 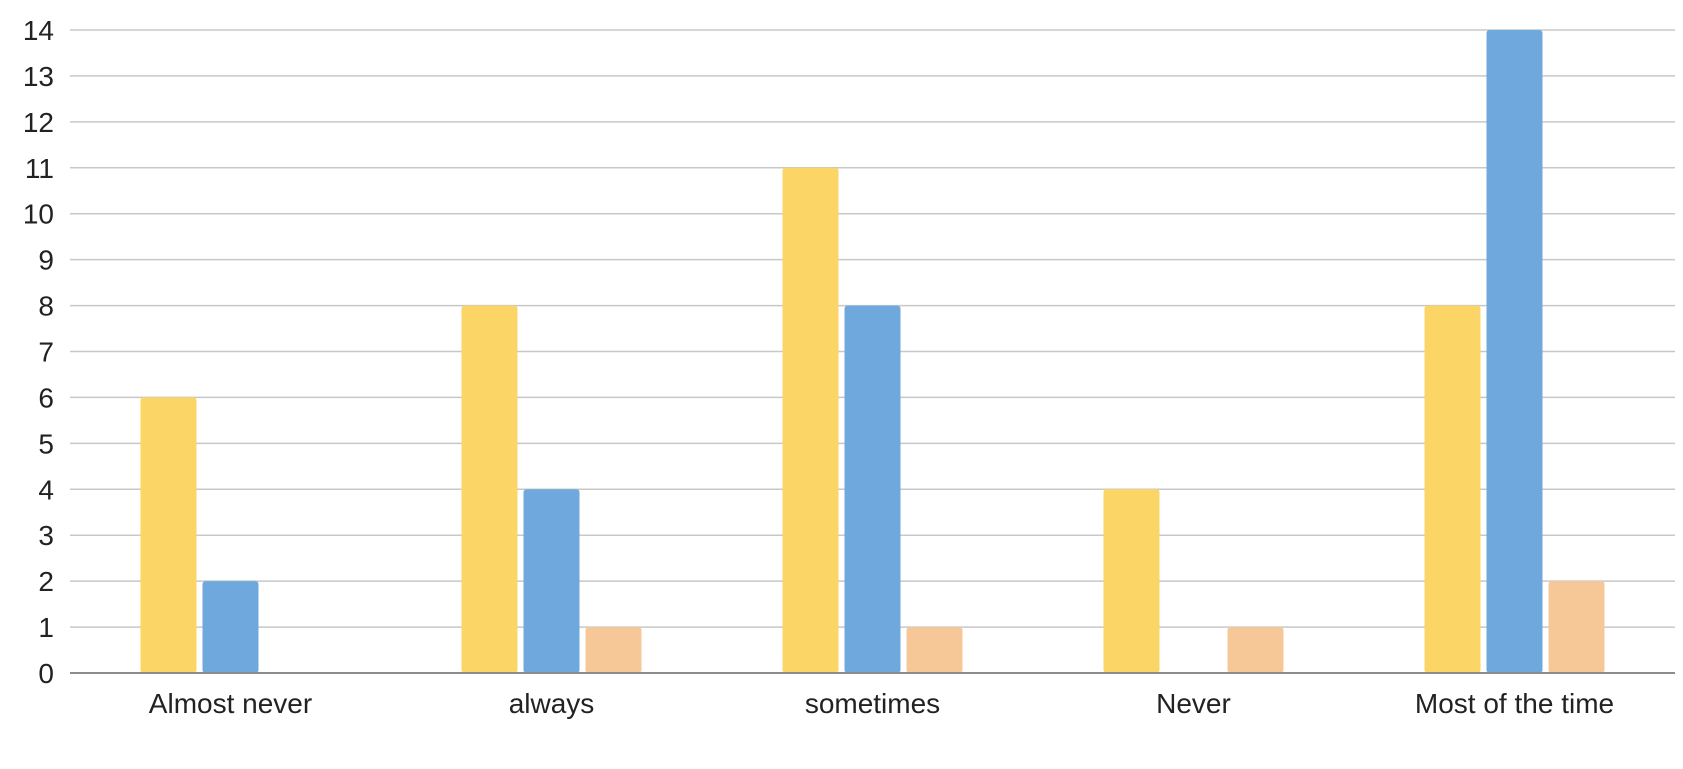 What do you see at coordinates (46, 627) in the screenshot?
I see `y-tick-label: 1` at bounding box center [46, 627].